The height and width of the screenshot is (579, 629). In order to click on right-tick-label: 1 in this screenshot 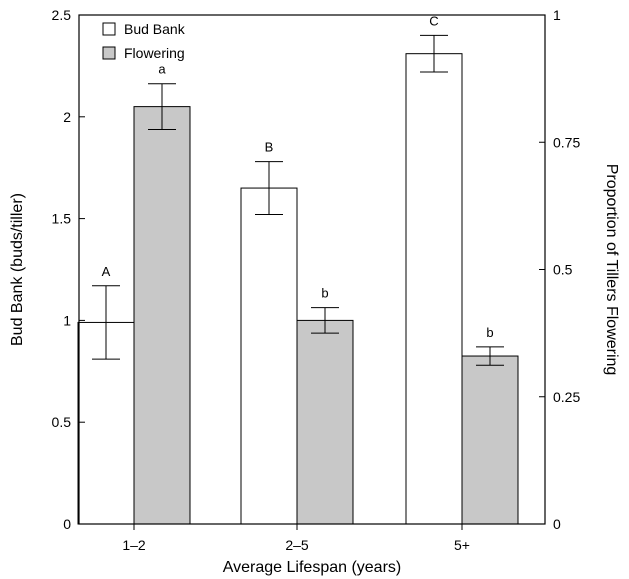, I will do `click(557, 15)`.